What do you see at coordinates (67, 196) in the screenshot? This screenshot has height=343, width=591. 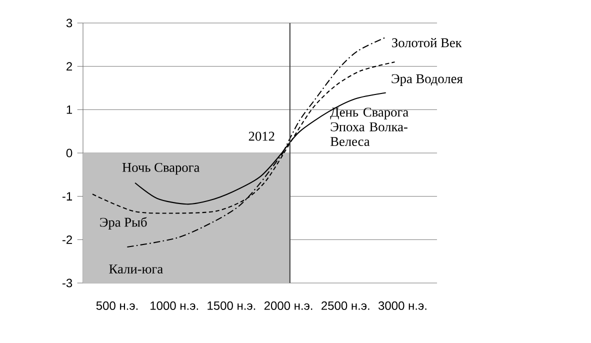 I see `y-tick-label: -1` at bounding box center [67, 196].